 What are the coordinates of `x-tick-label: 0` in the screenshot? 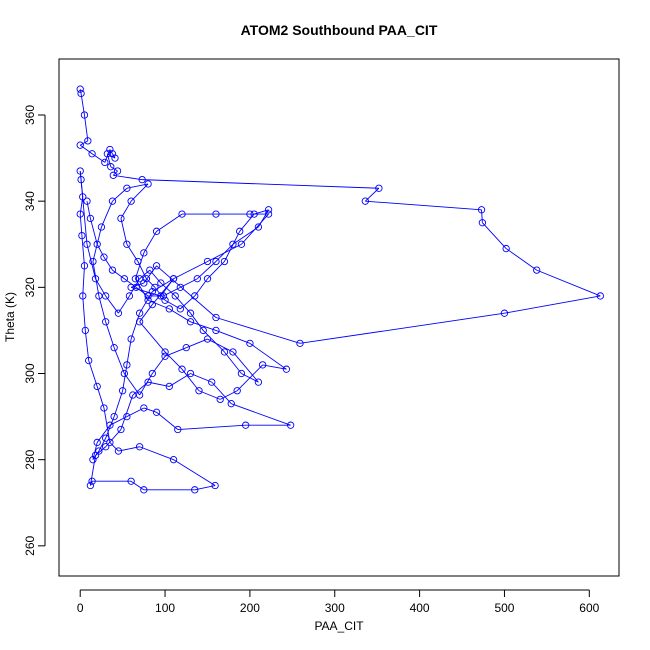 It's located at (80, 608).